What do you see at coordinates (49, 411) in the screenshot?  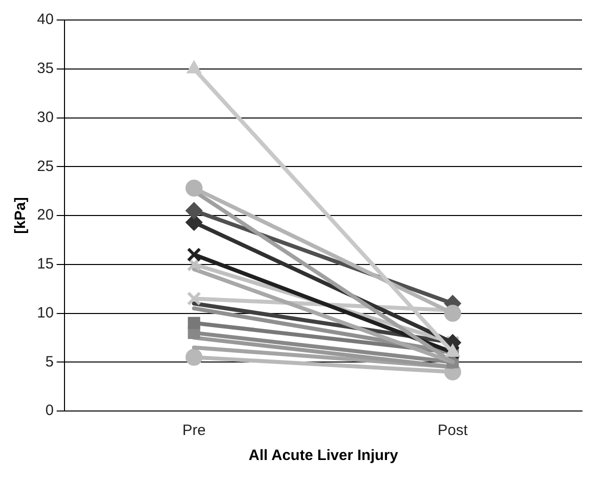 I see `y-tick-label: 0` at bounding box center [49, 411].